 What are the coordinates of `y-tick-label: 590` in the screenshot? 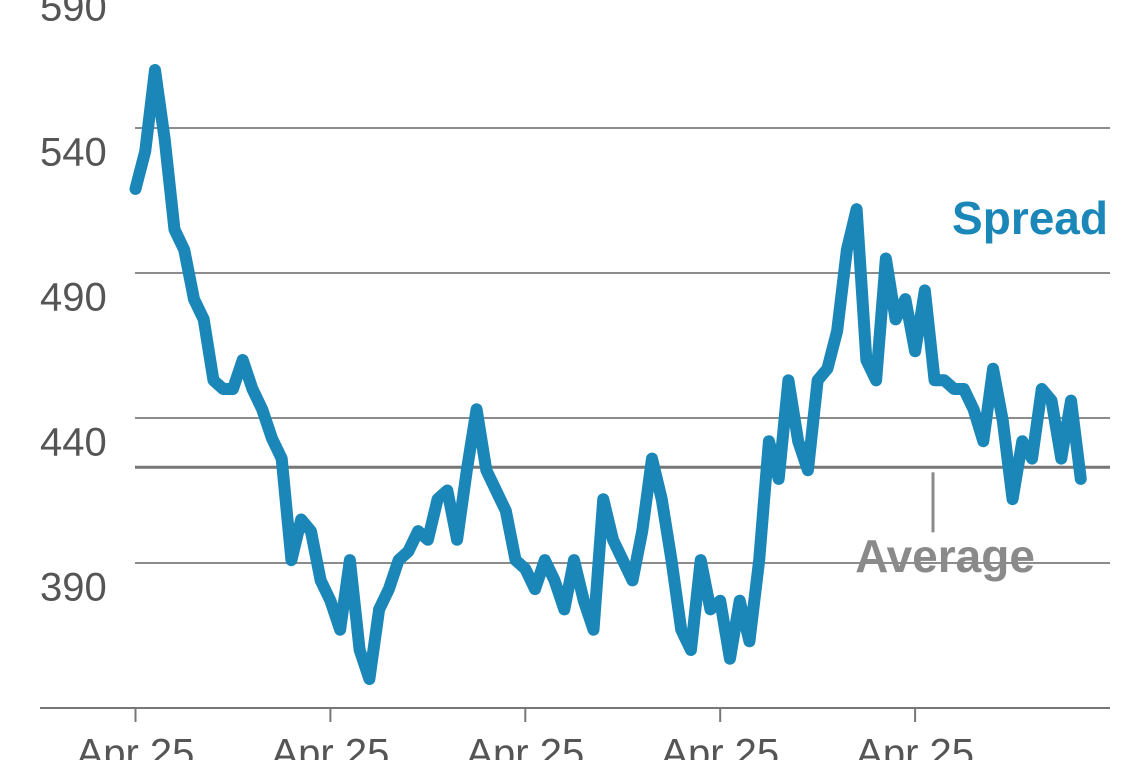 It's located at (73, 15).